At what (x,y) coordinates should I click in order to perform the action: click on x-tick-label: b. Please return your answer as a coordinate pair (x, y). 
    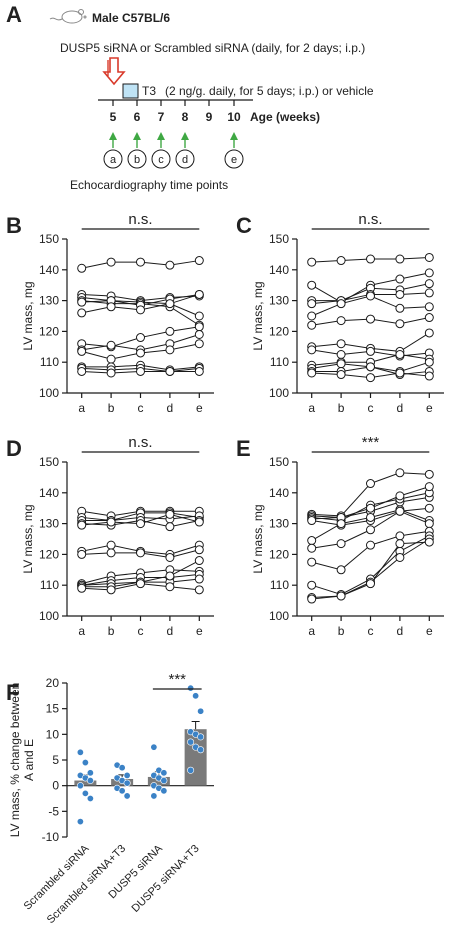
    Looking at the image, I should click on (111, 631).